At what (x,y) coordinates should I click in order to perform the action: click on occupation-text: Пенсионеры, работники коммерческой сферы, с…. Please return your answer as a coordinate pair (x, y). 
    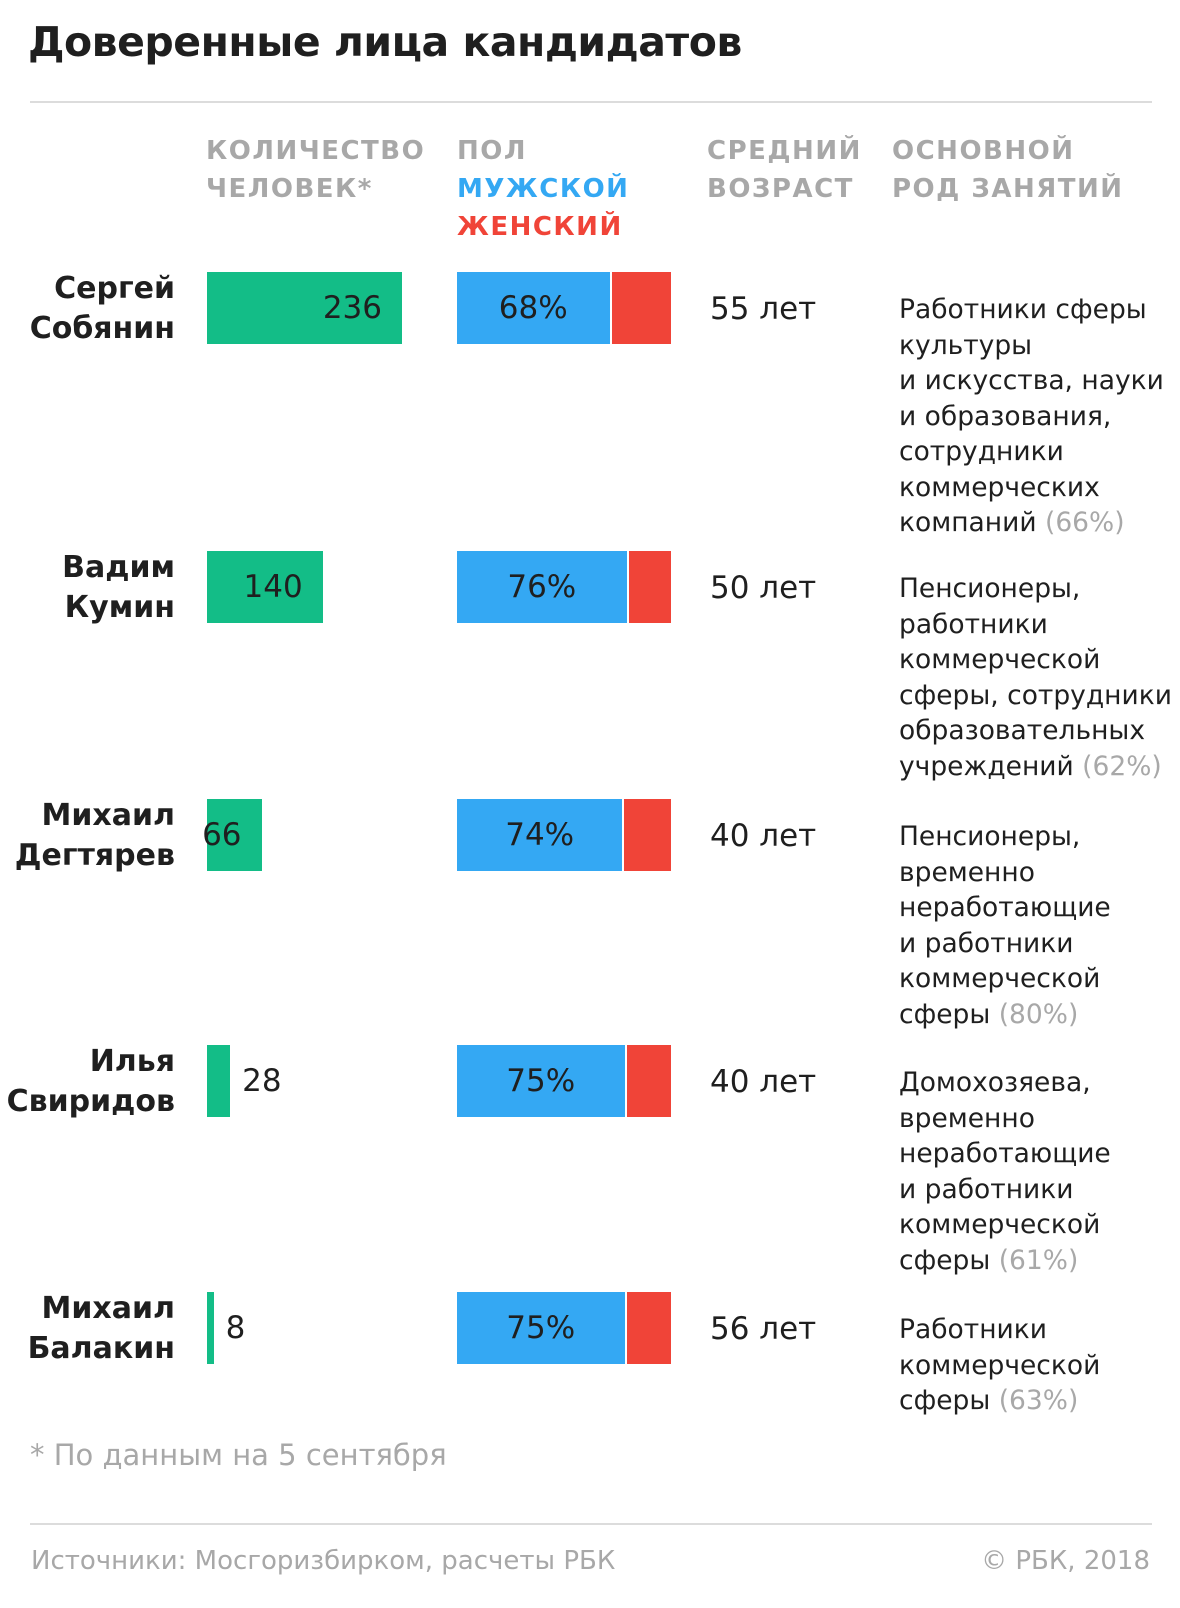
    Looking at the image, I should click on (1039, 677).